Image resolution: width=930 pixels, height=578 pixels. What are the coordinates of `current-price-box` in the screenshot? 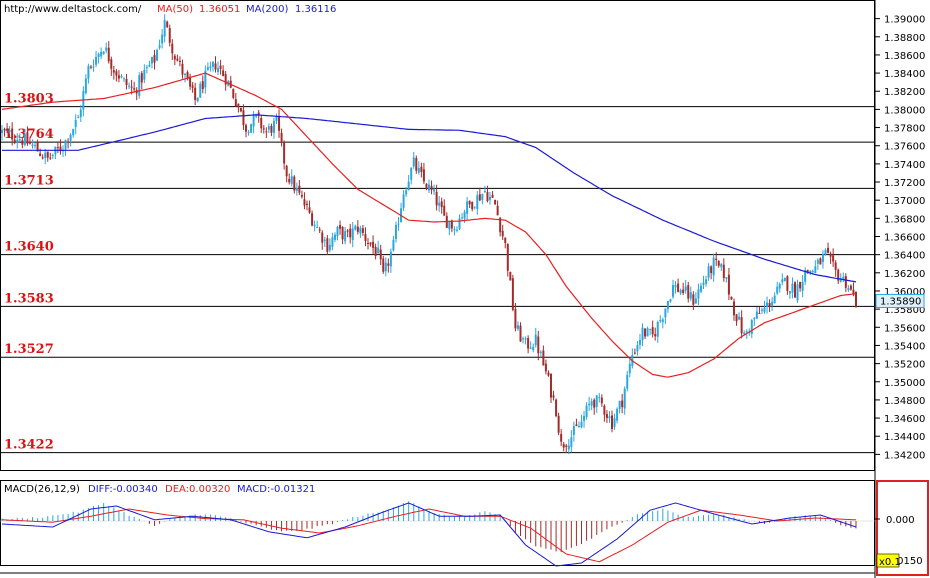 It's located at (900, 300).